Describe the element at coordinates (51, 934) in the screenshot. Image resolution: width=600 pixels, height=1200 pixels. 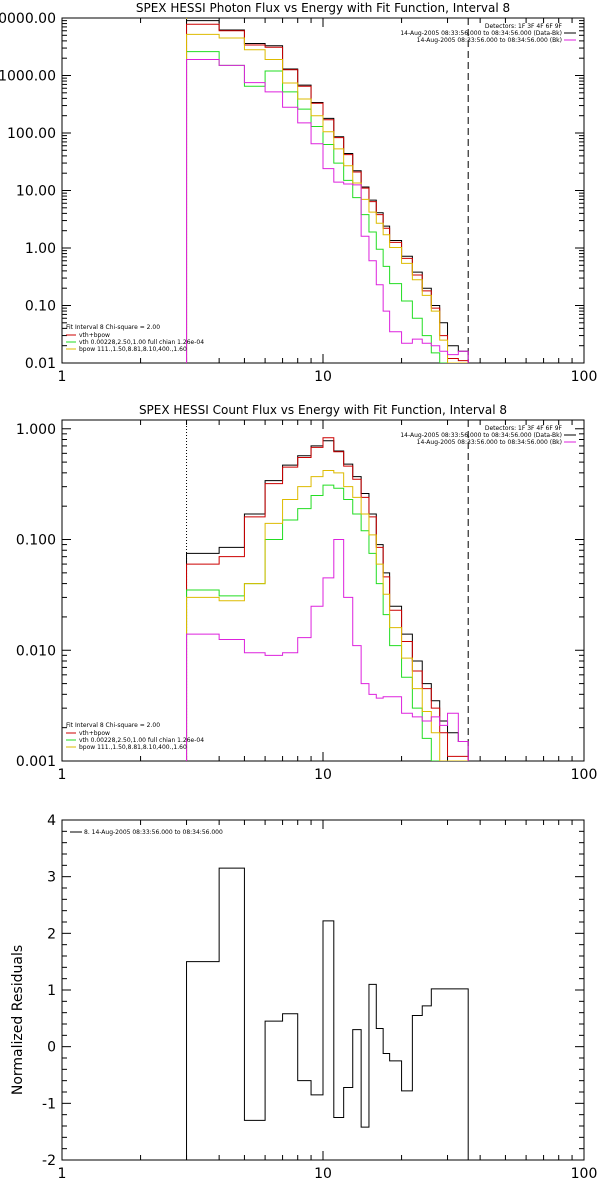
I see `y-tick-label: 2` at that location.